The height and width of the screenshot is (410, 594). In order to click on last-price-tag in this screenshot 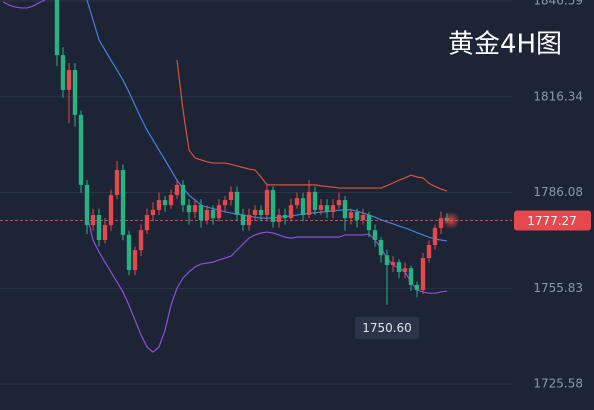, I will do `click(552, 220)`.